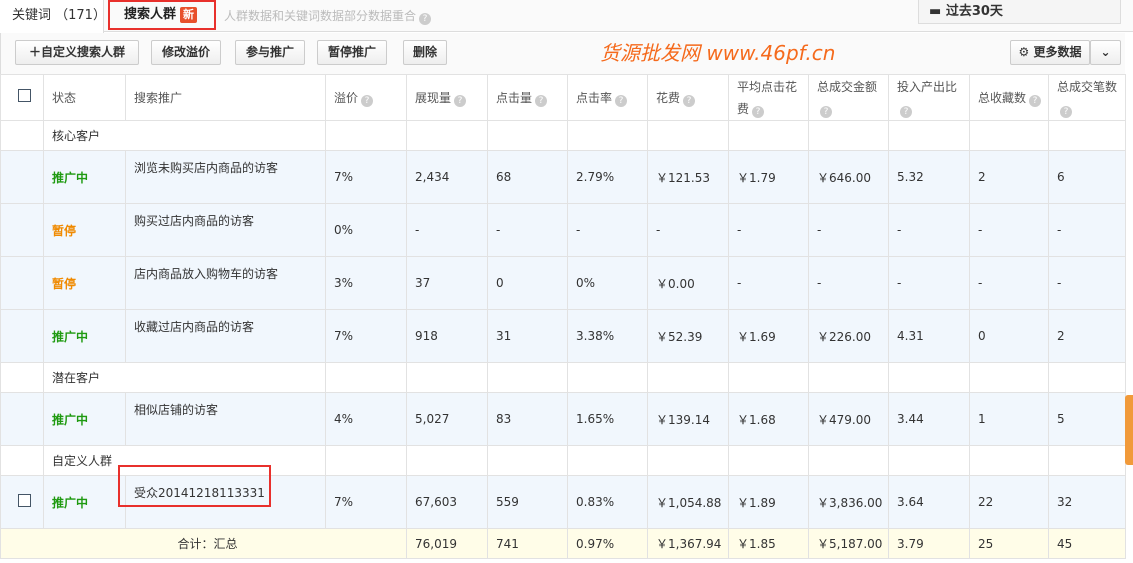  I want to click on column-header: 花费?, so click(688, 97).